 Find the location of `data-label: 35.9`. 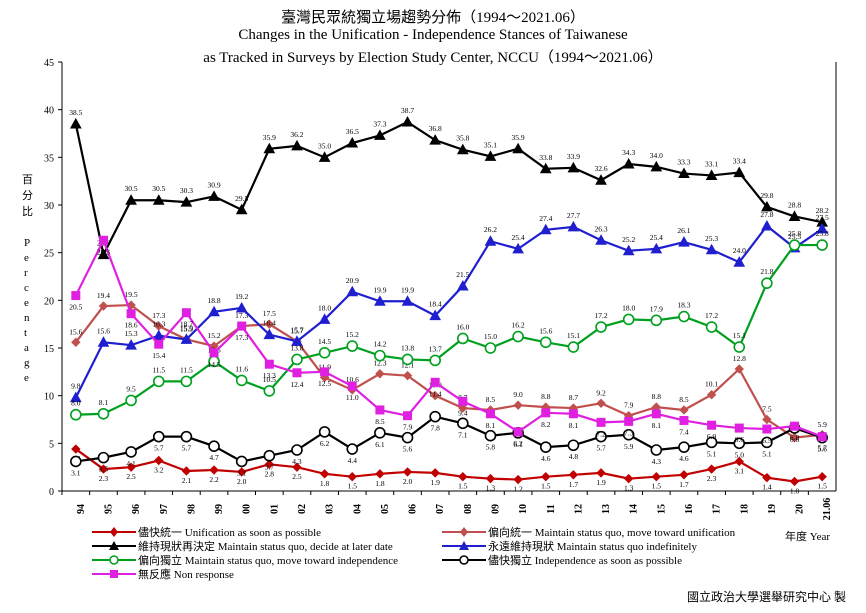

data-label: 35.9 is located at coordinates (269, 137).